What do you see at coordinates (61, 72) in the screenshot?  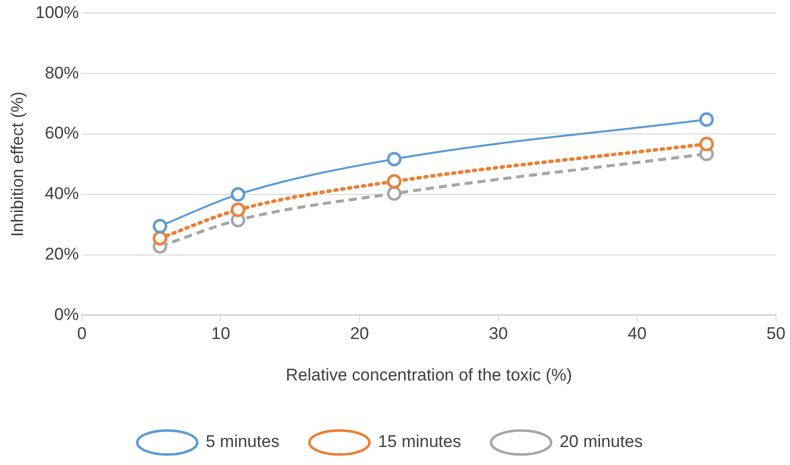 I see `y-tick-label: 80%` at bounding box center [61, 72].